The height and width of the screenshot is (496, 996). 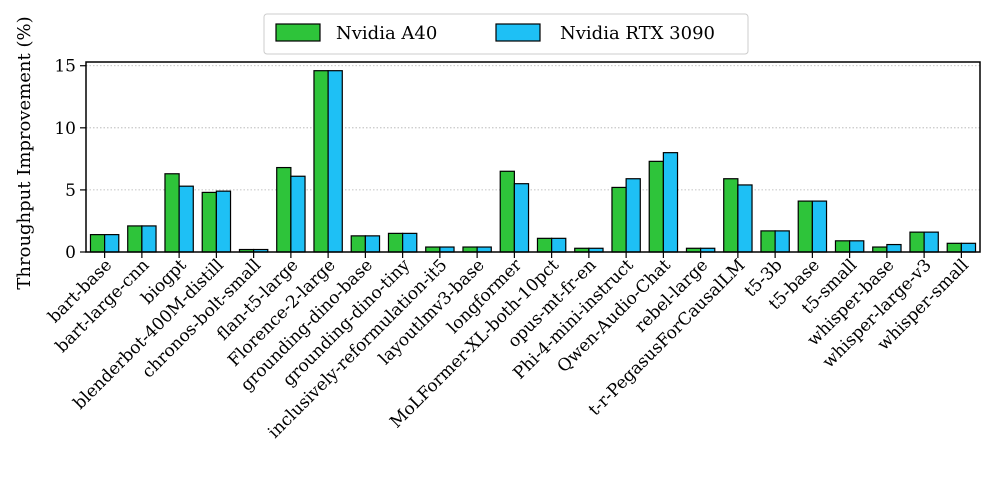 What do you see at coordinates (70, 253) in the screenshot?
I see `y-tick-label: 0` at bounding box center [70, 253].